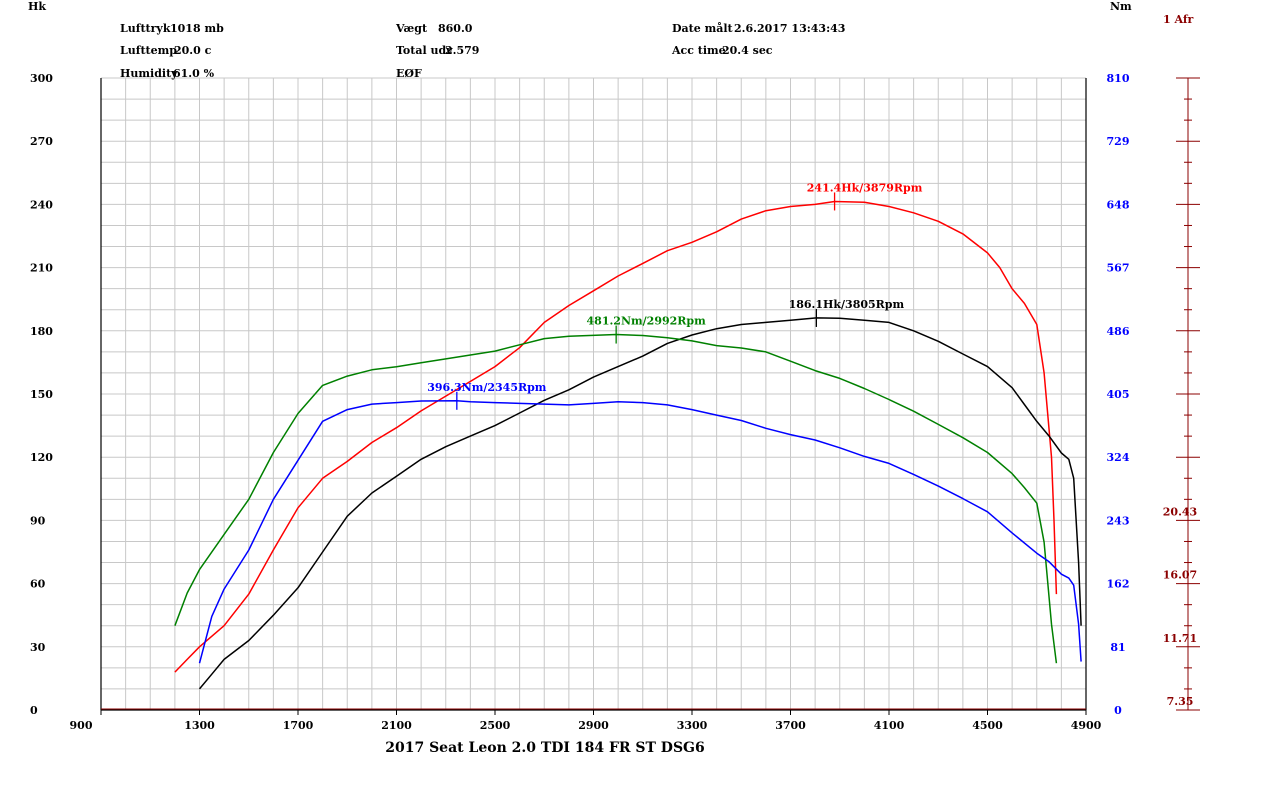  I want to click on vaegt-value: 860.0, so click(455, 28).